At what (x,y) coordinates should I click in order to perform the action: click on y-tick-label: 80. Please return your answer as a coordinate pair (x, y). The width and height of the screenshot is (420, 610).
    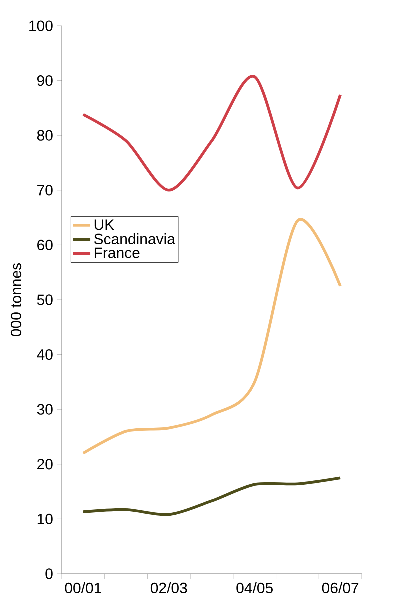
    Looking at the image, I should click on (45, 135).